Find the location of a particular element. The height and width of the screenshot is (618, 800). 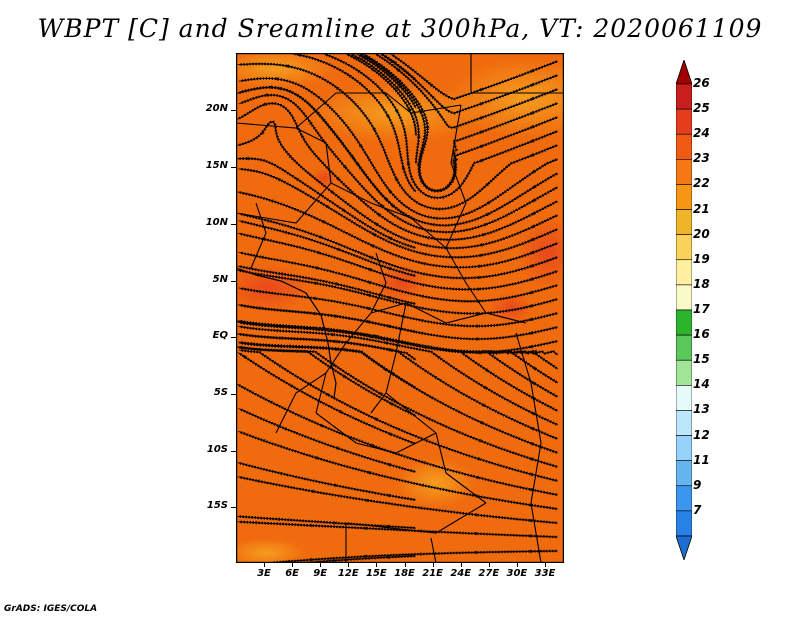

lat-label-eq: EQ is located at coordinates (220, 335).